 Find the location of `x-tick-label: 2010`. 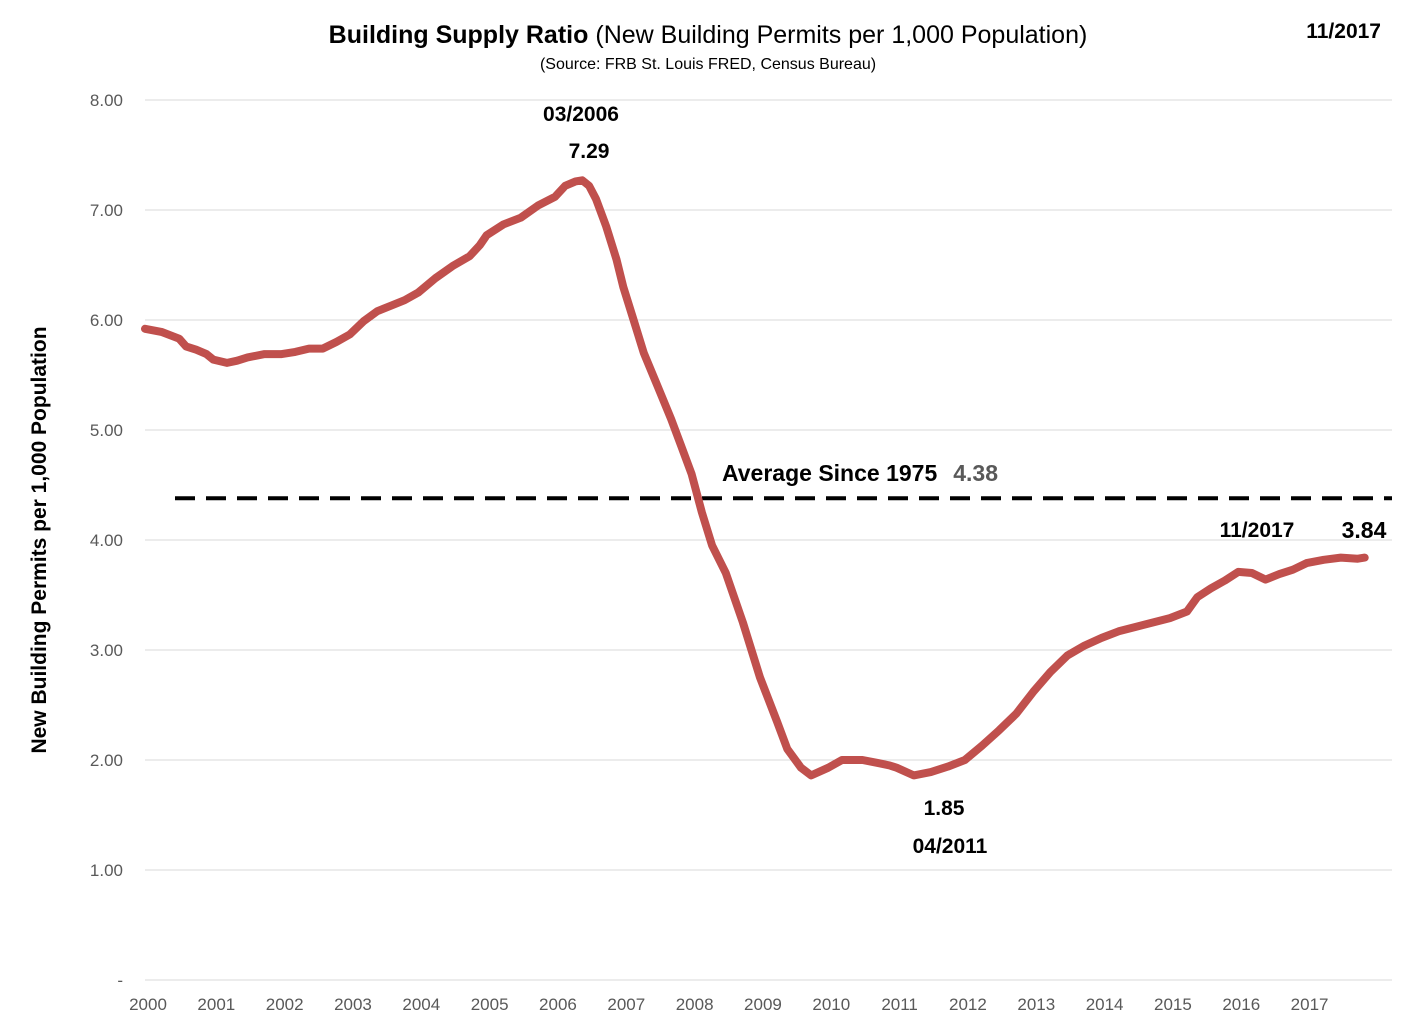

x-tick-label: 2010 is located at coordinates (831, 1004).